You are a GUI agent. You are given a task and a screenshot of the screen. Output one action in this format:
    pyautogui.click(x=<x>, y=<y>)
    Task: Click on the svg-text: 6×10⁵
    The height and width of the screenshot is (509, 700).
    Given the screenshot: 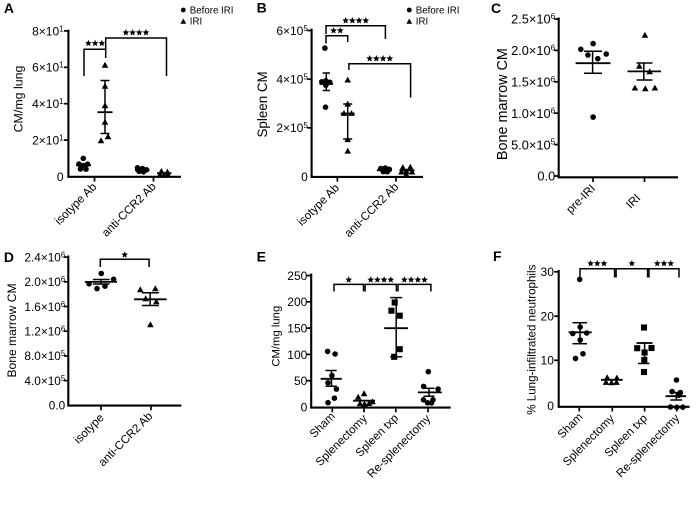 What is the action you would take?
    pyautogui.click(x=292, y=31)
    